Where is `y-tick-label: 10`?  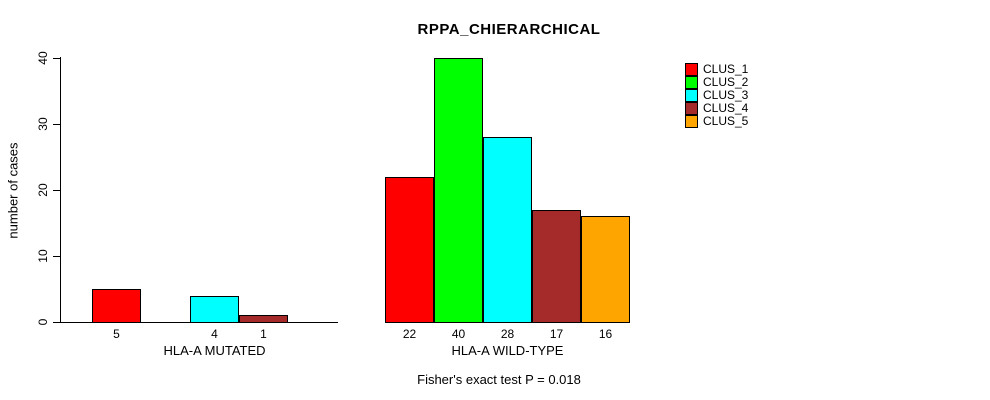
y-tick-label: 10 is located at coordinates (43, 256).